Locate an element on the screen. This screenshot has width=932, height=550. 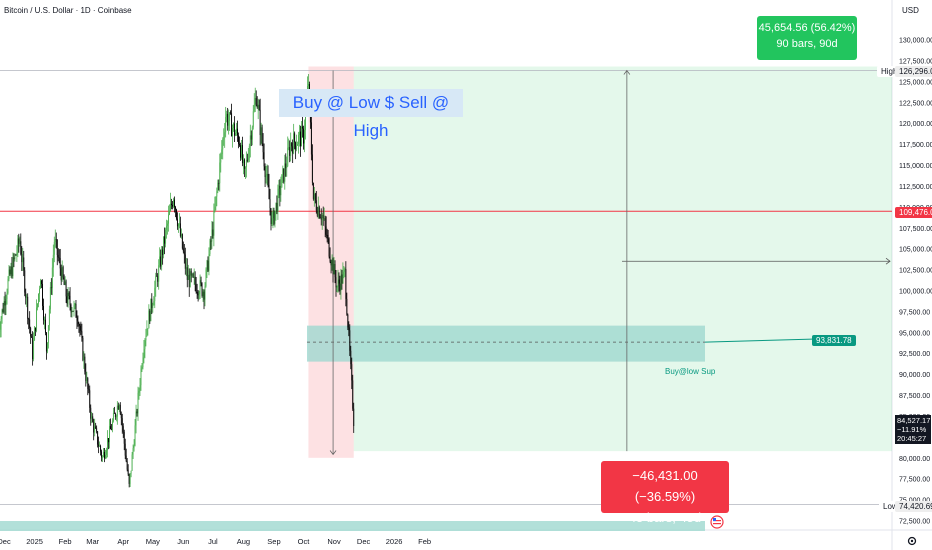
y-tick-label: 130,000.00 is located at coordinates (915, 41).